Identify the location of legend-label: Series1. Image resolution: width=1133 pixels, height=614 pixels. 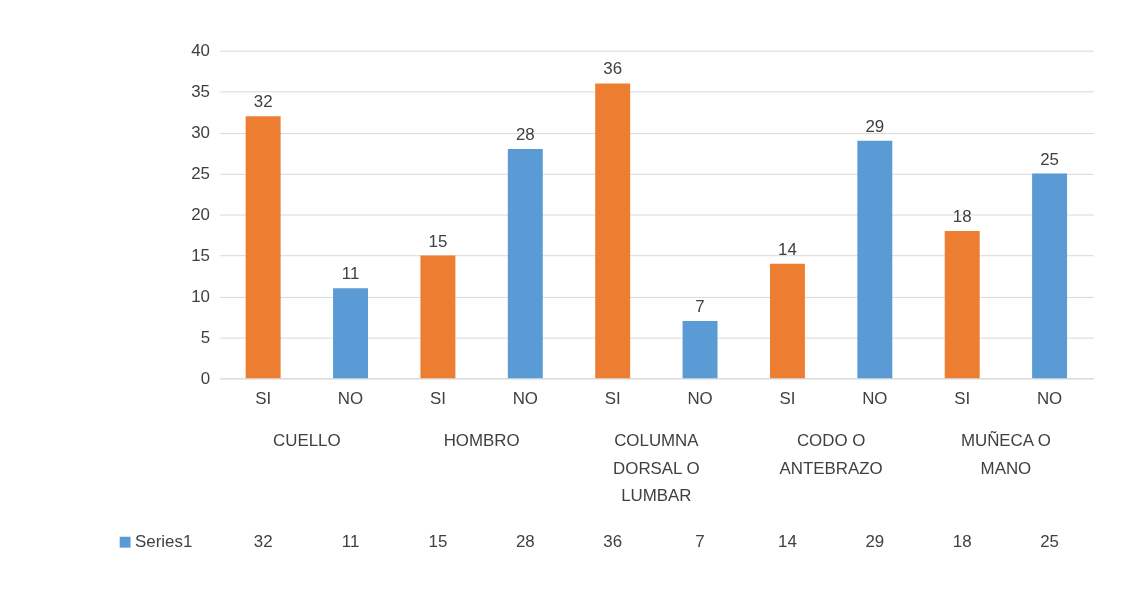
(164, 542).